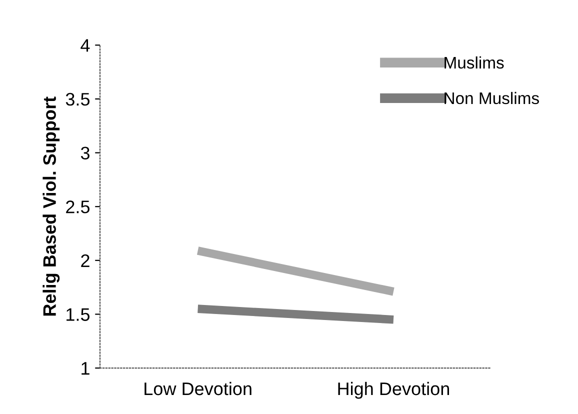 The height and width of the screenshot is (414, 578). I want to click on y-tick-label: 3, so click(85, 153).